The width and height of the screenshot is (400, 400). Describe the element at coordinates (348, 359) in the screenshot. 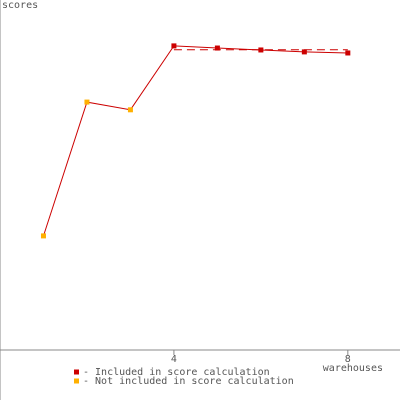

I see `x-tick-label: 8` at that location.